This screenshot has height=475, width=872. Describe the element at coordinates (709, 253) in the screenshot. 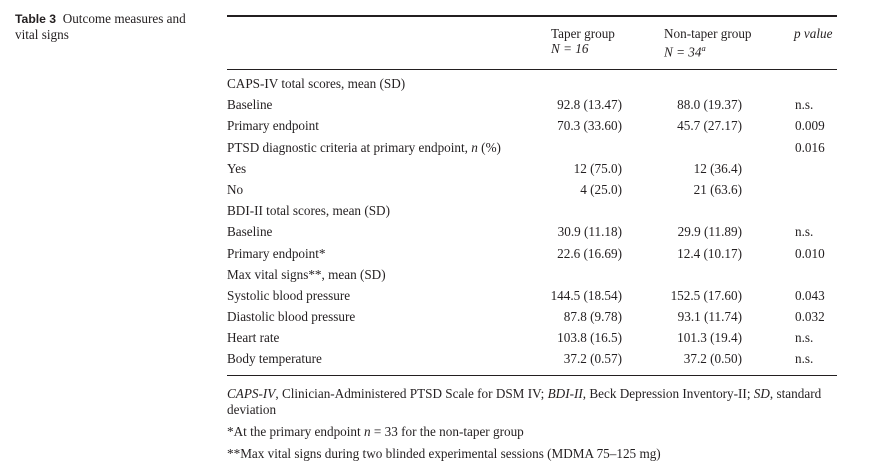

I see `cell-non-taper-group: 12.4 (10.17)` at that location.